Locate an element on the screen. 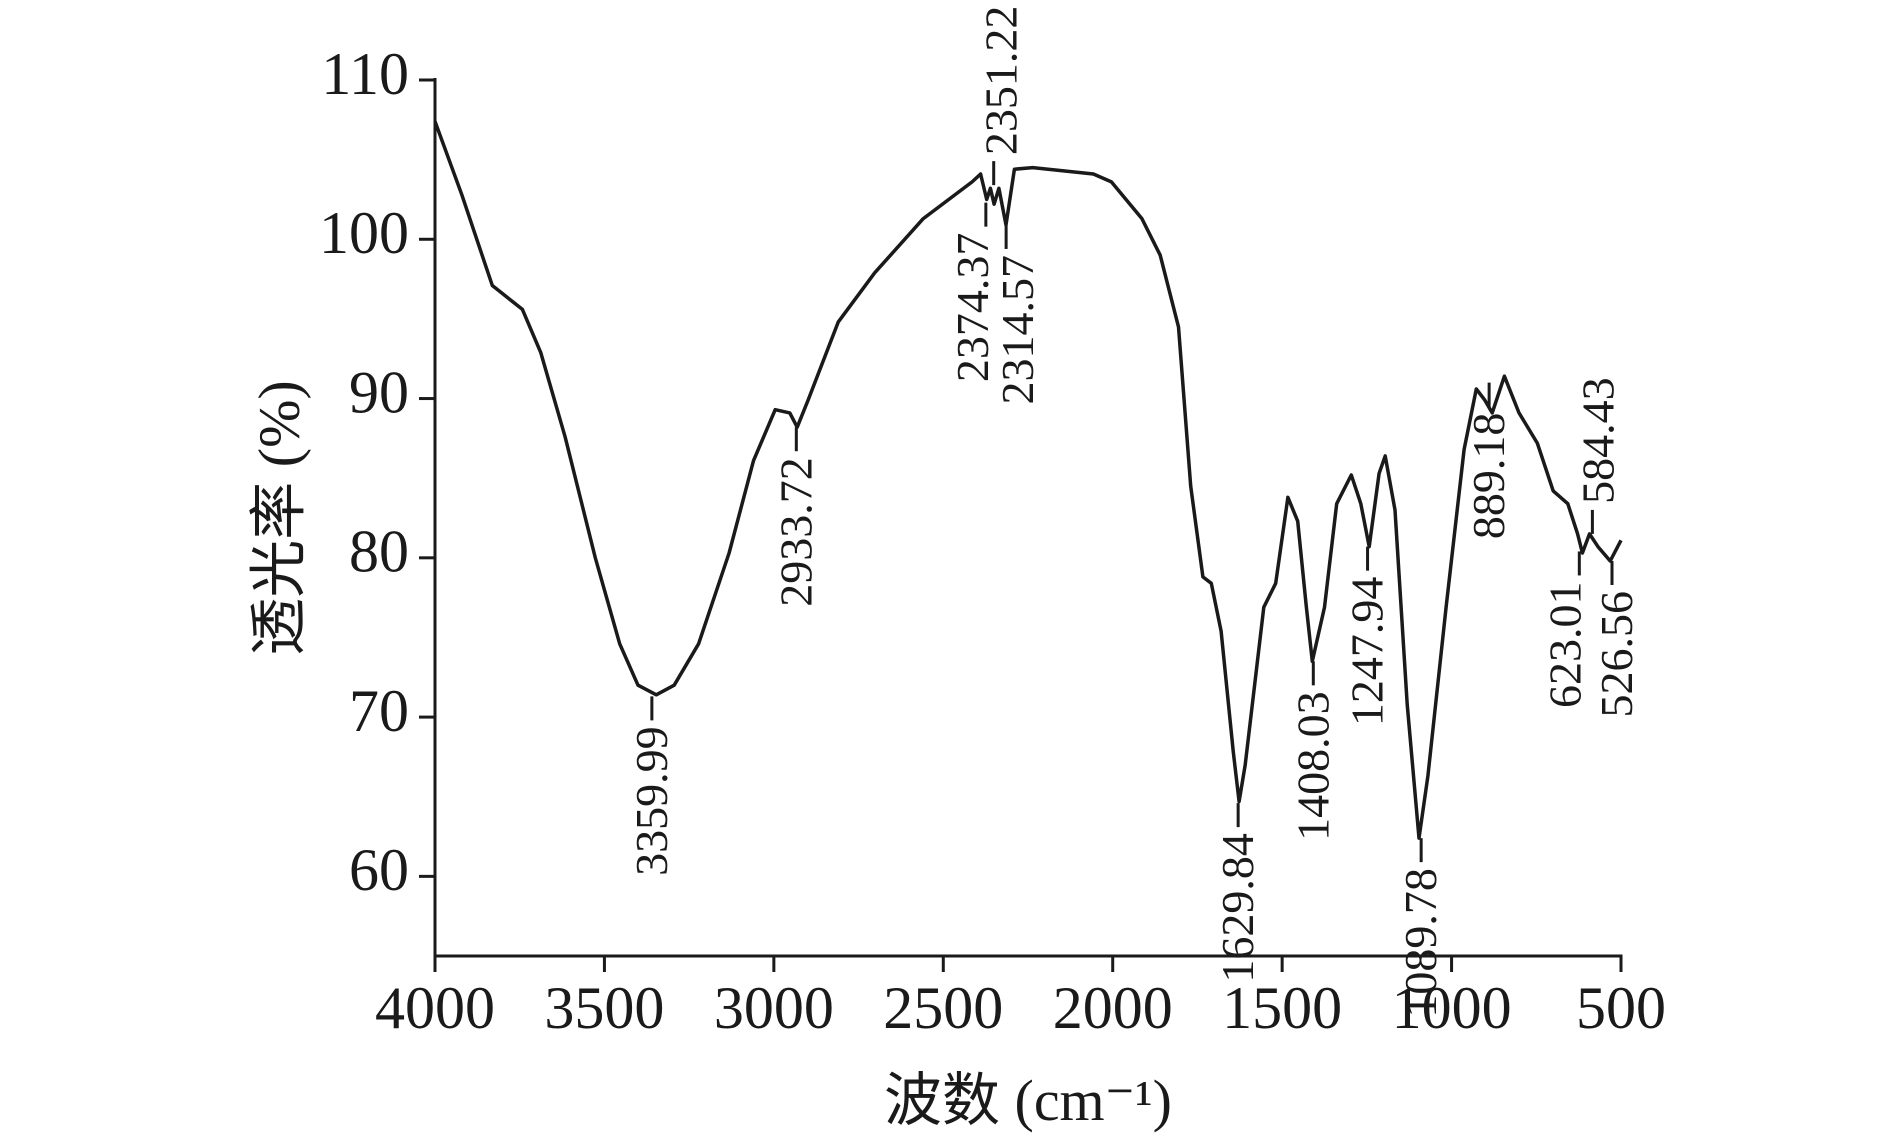 This screenshot has height=1139, width=1890. peak-label: 1089.78 is located at coordinates (1420, 943).